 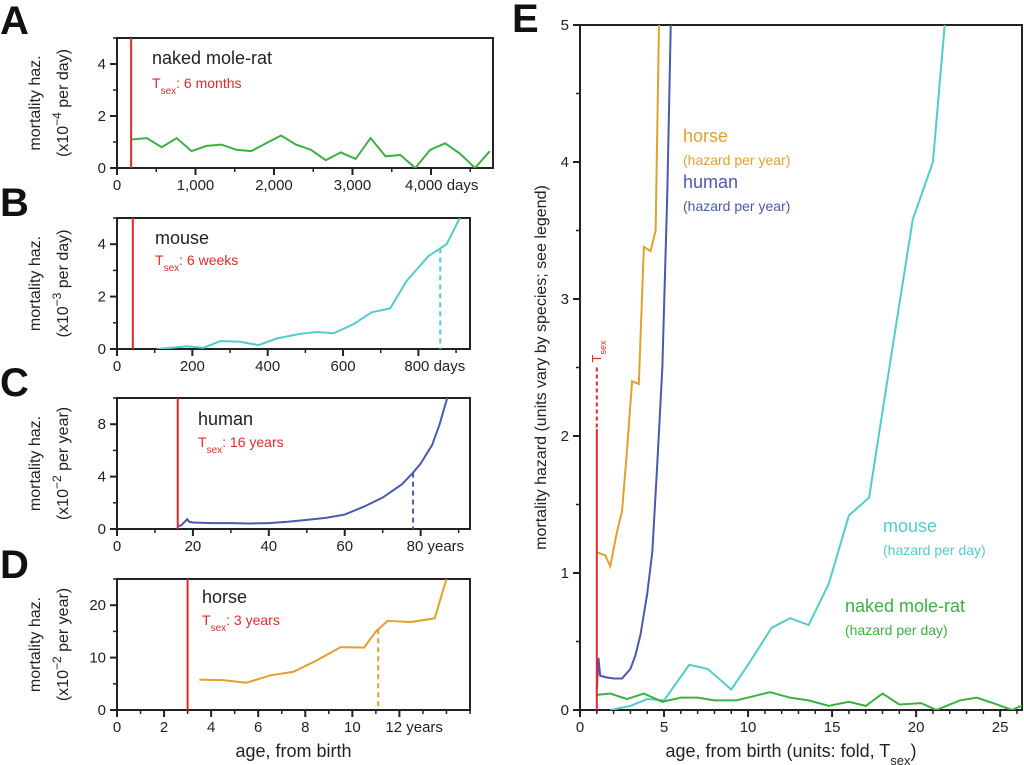 What do you see at coordinates (293, 751) in the screenshot?
I see `x-axis-label: age, from birth` at bounding box center [293, 751].